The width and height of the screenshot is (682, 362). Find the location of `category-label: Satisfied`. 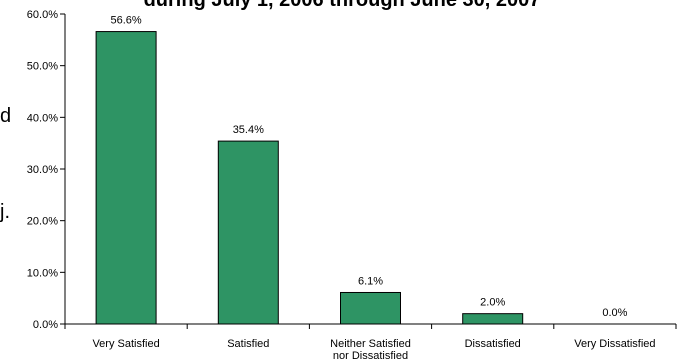

category-label: Satisfied is located at coordinates (248, 344).